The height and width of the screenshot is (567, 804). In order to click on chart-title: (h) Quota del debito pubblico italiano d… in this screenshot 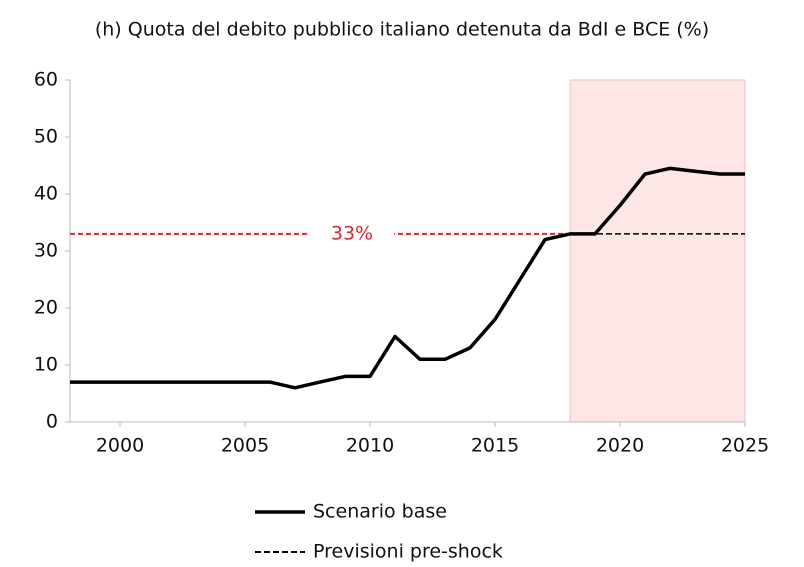, I will do `click(402, 30)`.